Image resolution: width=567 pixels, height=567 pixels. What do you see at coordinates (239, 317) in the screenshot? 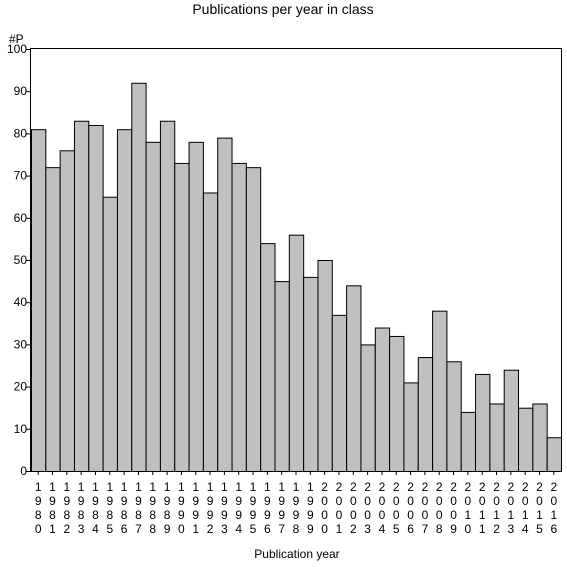
I see `bar-1994` at bounding box center [239, 317].